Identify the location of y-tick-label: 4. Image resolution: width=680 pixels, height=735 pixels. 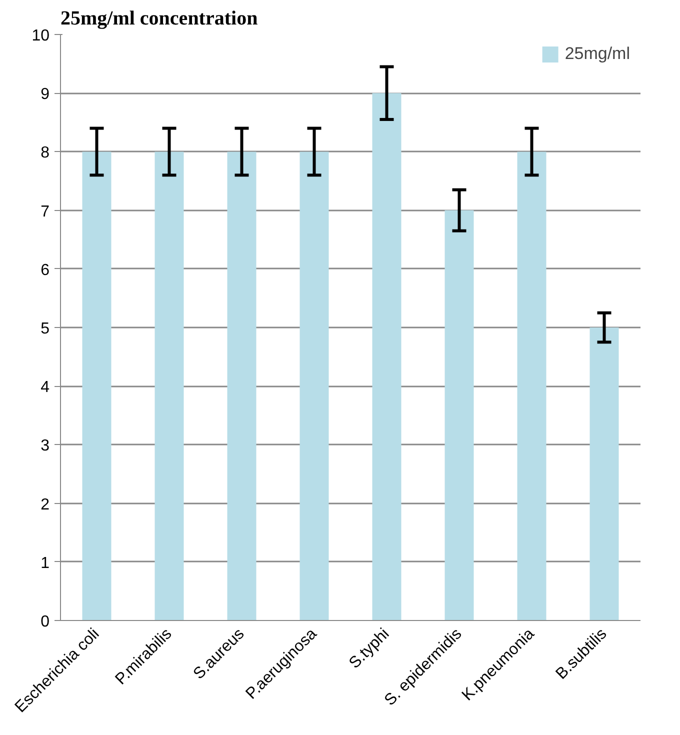
(45, 387).